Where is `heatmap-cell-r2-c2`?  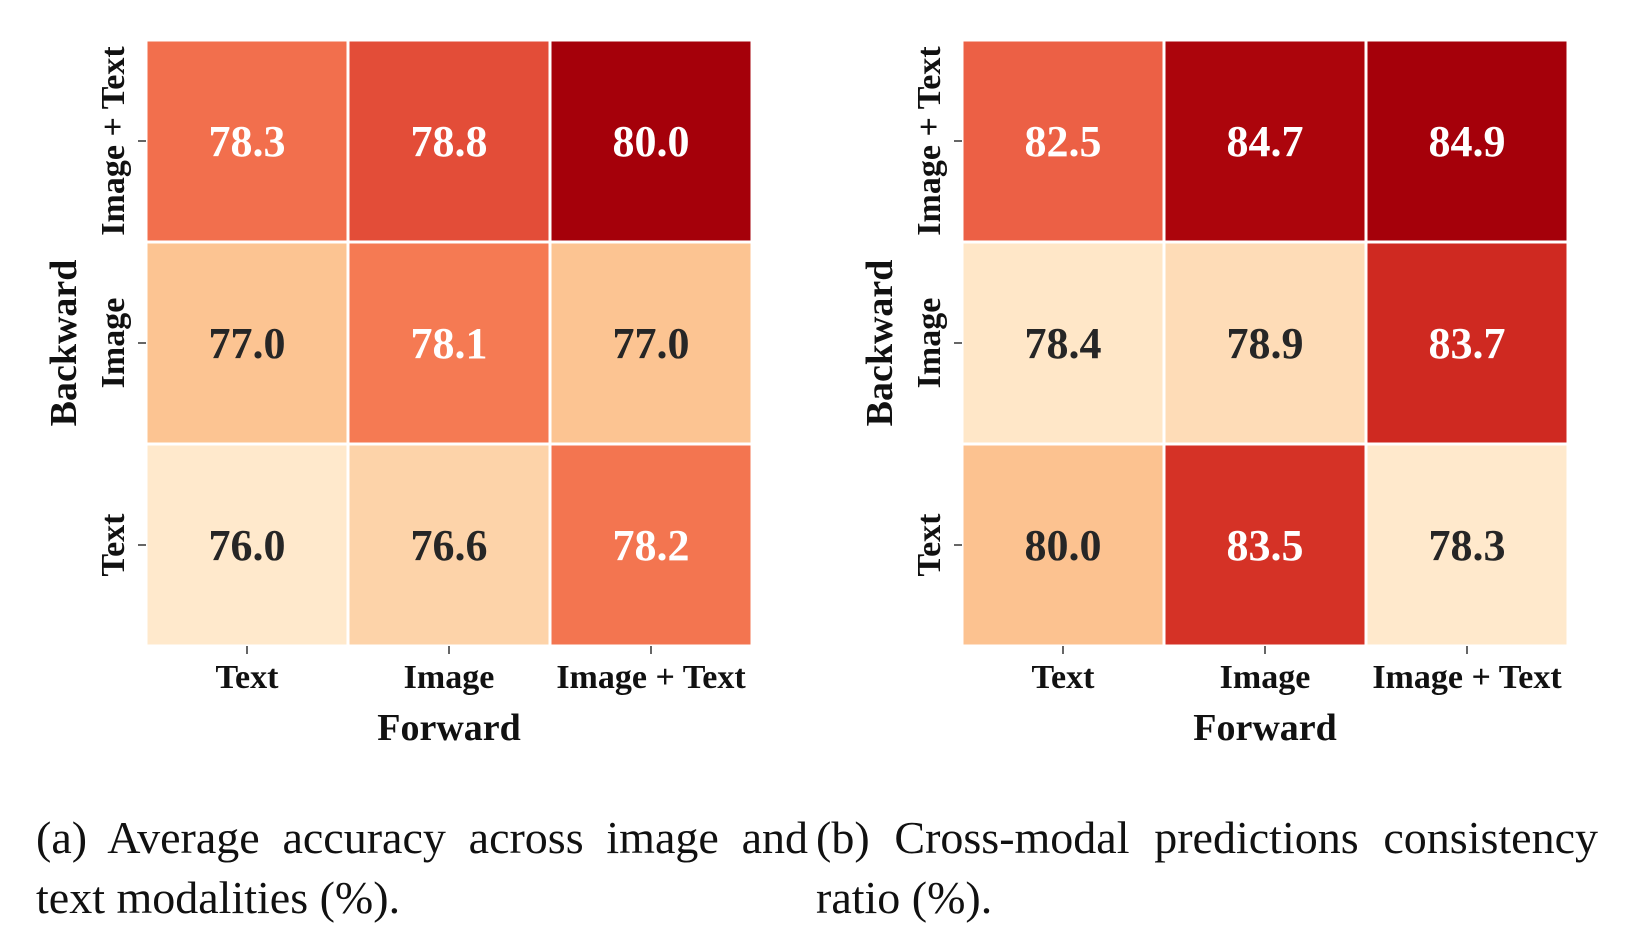 heatmap-cell-r2-c2 is located at coordinates (1467, 545).